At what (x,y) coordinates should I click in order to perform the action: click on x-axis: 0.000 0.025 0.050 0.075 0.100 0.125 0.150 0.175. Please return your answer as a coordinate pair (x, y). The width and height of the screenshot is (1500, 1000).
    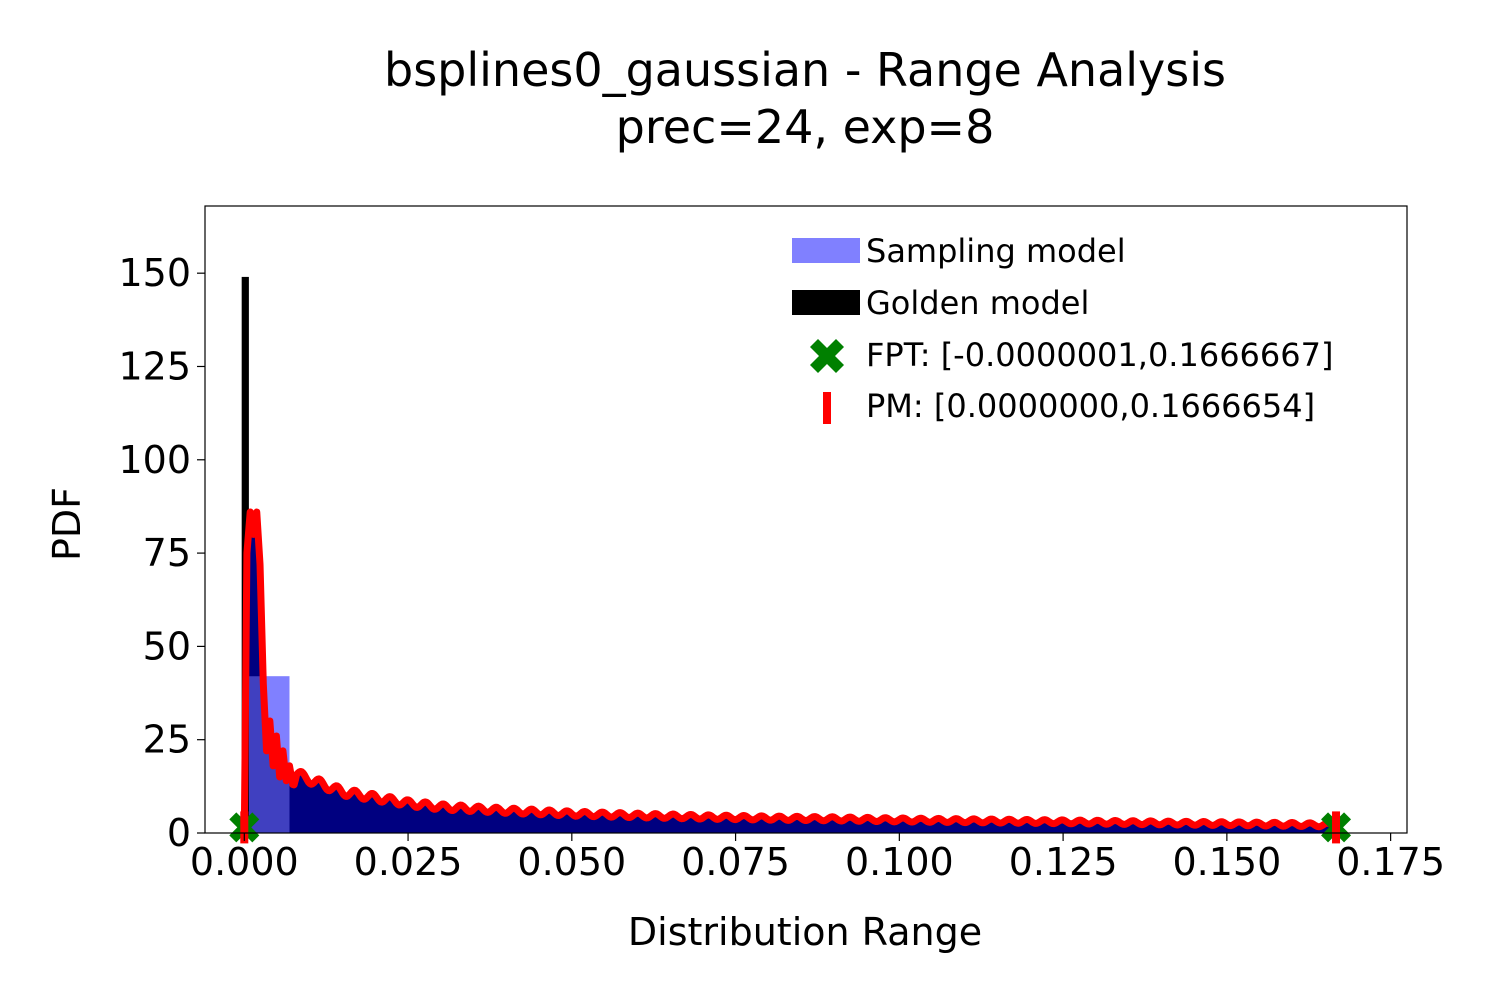
    Looking at the image, I should click on (817, 858).